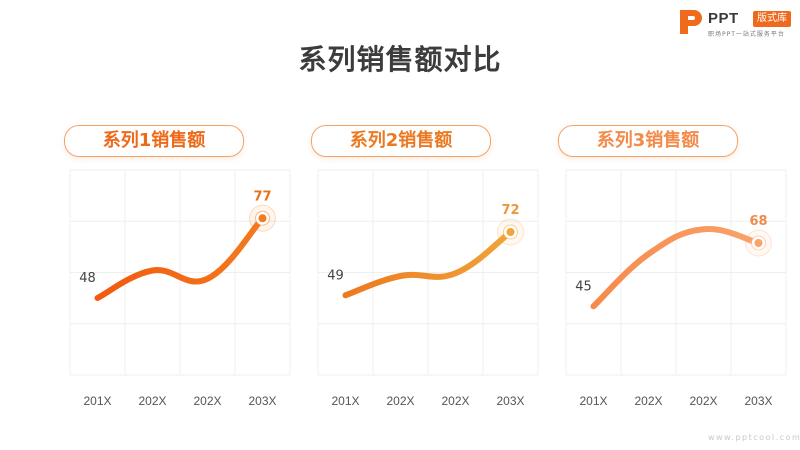  Describe the element at coordinates (772, 19) in the screenshot. I see `logo-badge: 版式库` at that location.